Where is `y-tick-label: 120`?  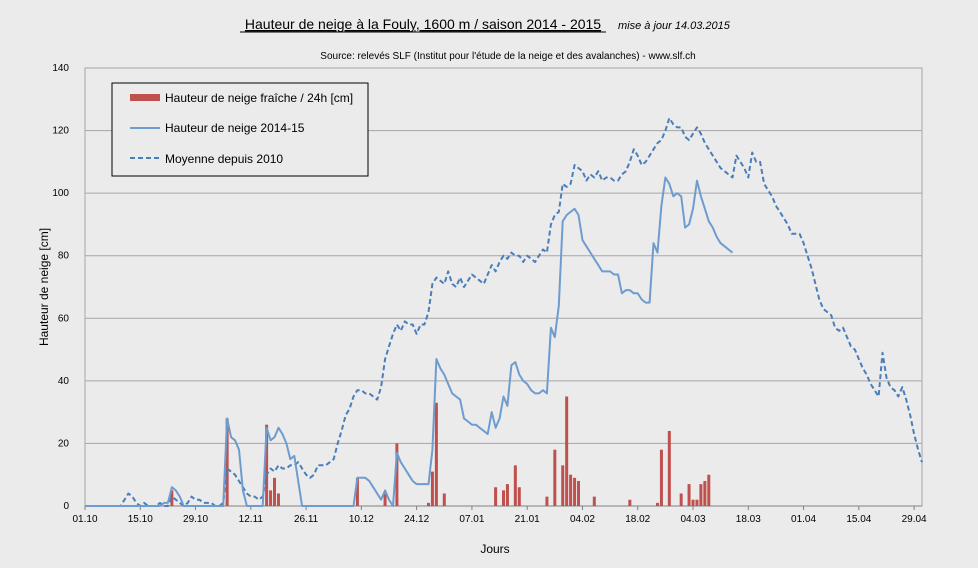 y-tick-label: 120 is located at coordinates (60, 131).